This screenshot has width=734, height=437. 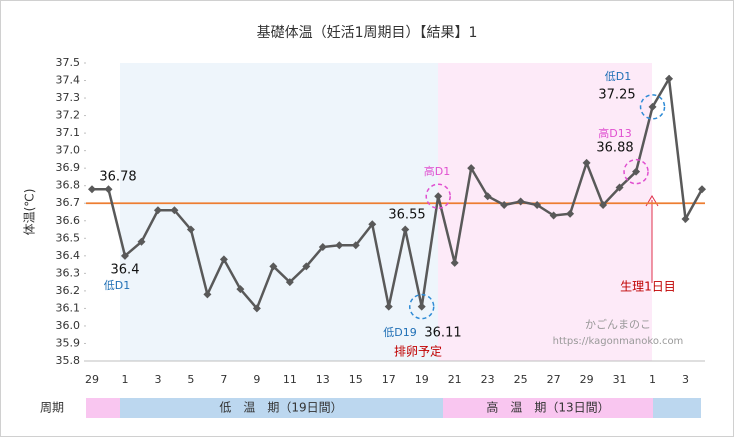 I want to click on annotation: 高D1, so click(x=437, y=171).